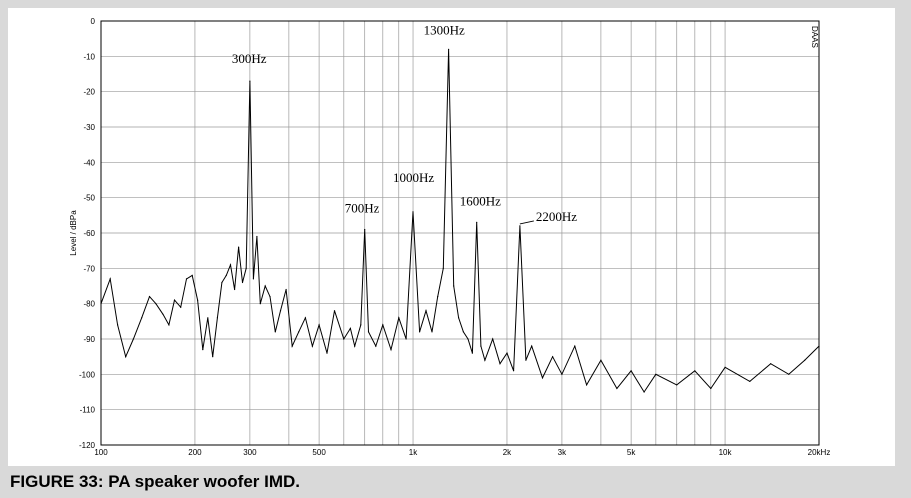  What do you see at coordinates (89, 162) in the screenshot?
I see `y-tick-label: -40` at bounding box center [89, 162].